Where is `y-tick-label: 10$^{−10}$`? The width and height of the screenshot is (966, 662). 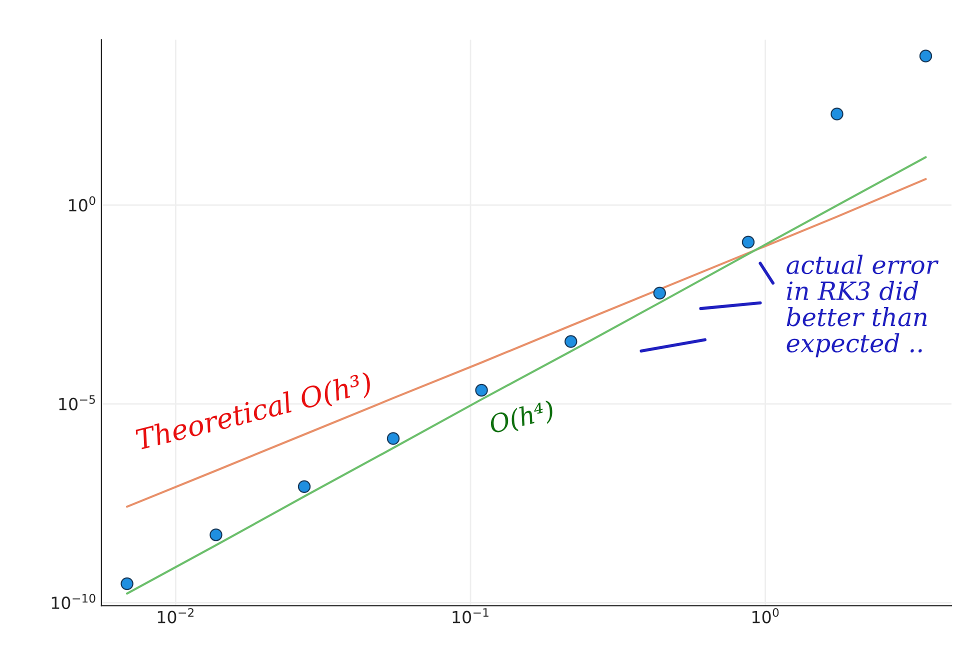
y-tick-label: 10$^{−10}$ is located at coordinates (74, 602).